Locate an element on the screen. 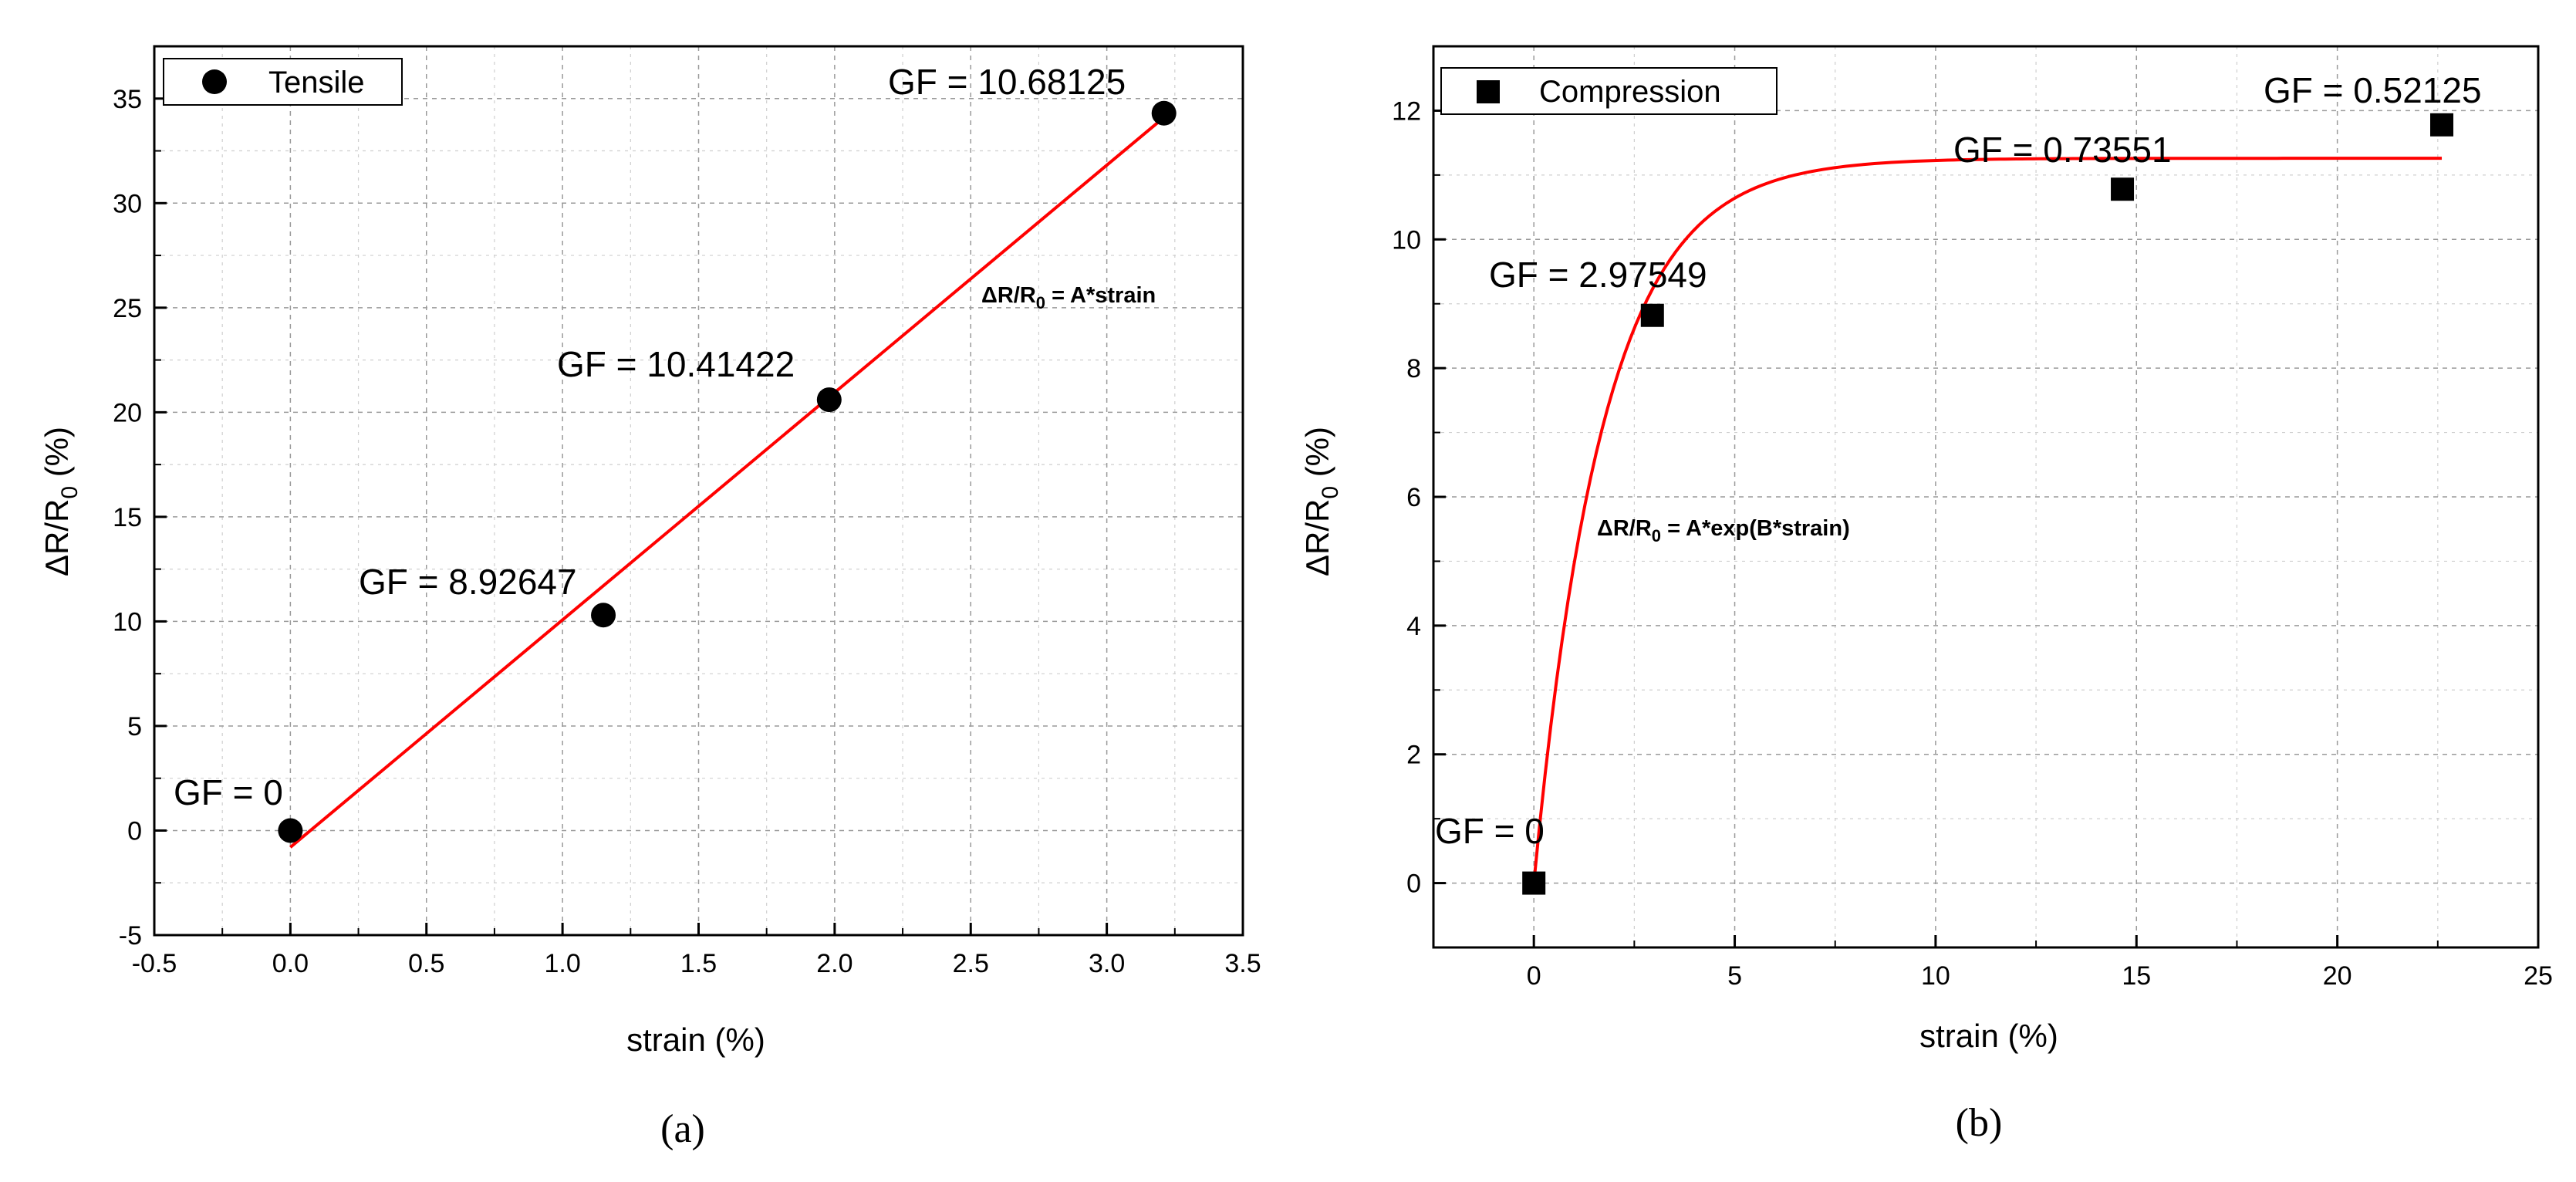 The height and width of the screenshot is (1182, 2576). chart-a-fit-equation: ΔR/R0 = A*strain is located at coordinates (1069, 297).